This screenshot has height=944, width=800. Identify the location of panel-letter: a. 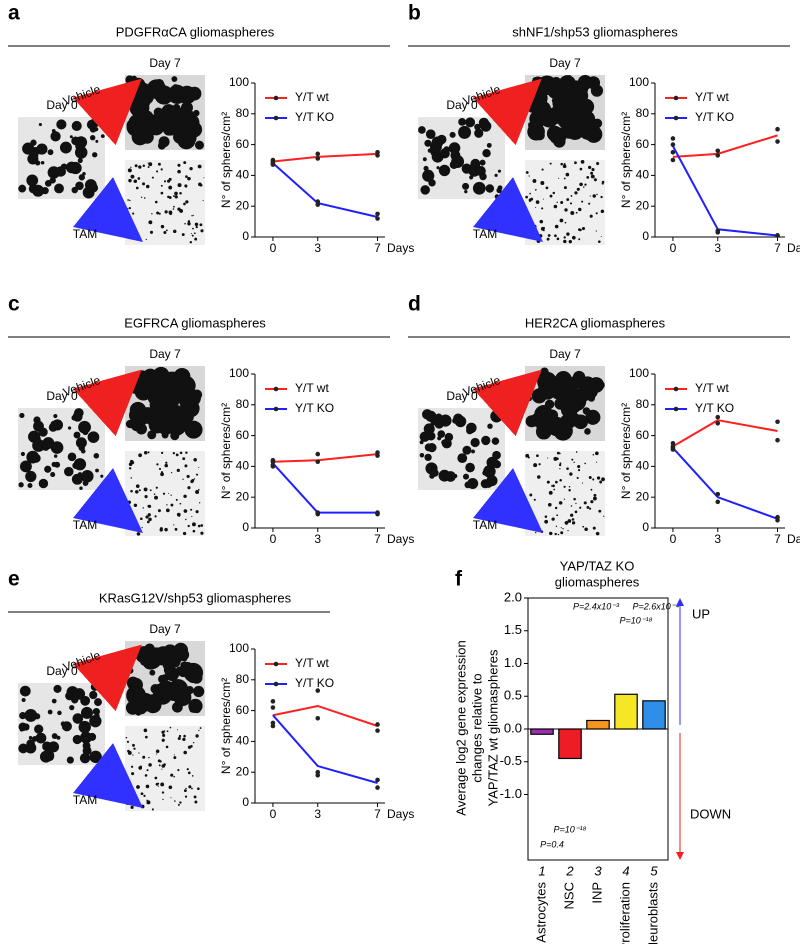
(14, 13).